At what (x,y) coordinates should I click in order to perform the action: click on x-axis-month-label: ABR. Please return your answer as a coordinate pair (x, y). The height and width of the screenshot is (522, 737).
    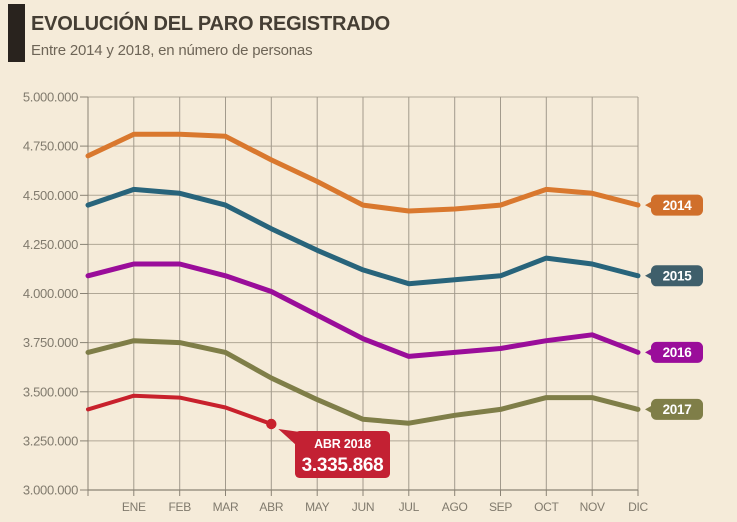
    Looking at the image, I should click on (271, 507).